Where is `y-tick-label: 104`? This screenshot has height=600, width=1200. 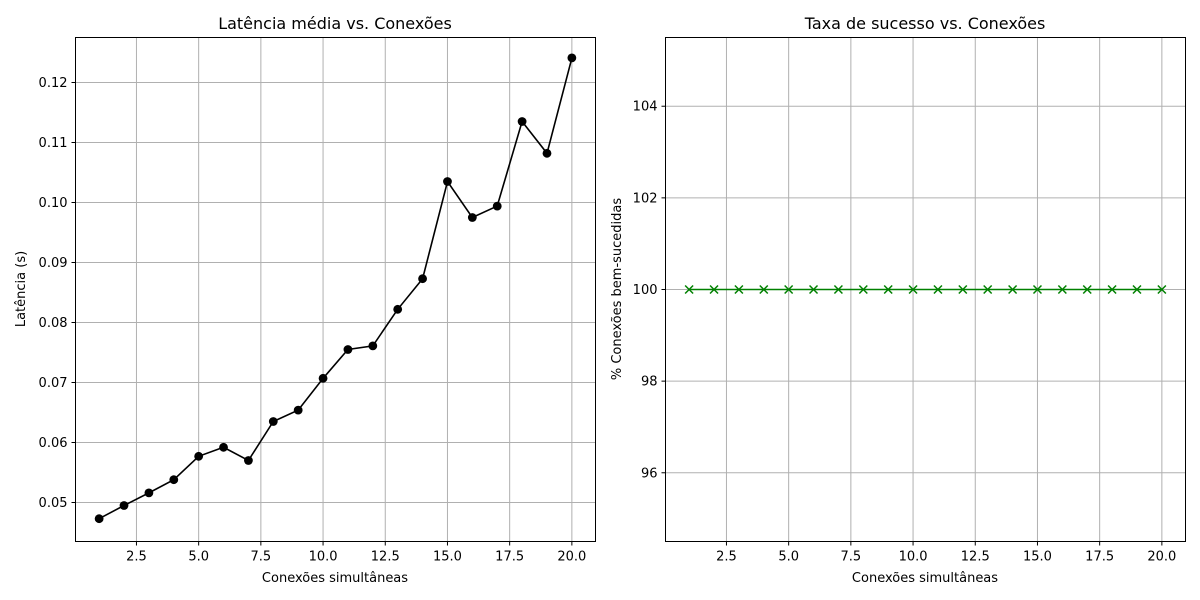
y-tick-label: 104 is located at coordinates (645, 107).